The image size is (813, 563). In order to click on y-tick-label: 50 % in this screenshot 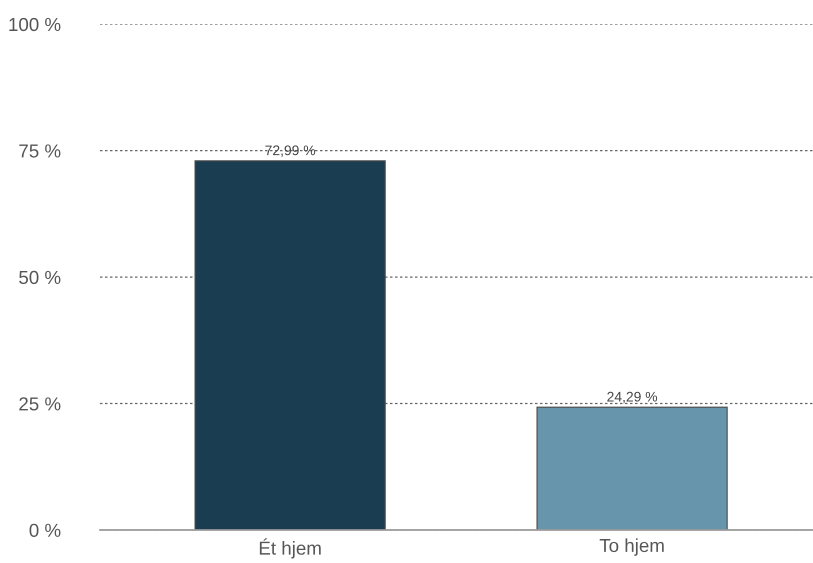, I will do `click(39, 277)`.